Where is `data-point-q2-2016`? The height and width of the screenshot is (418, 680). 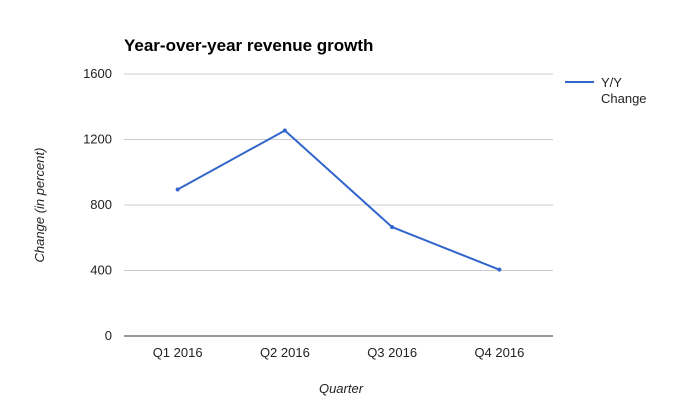
data-point-q2-2016 is located at coordinates (284, 130).